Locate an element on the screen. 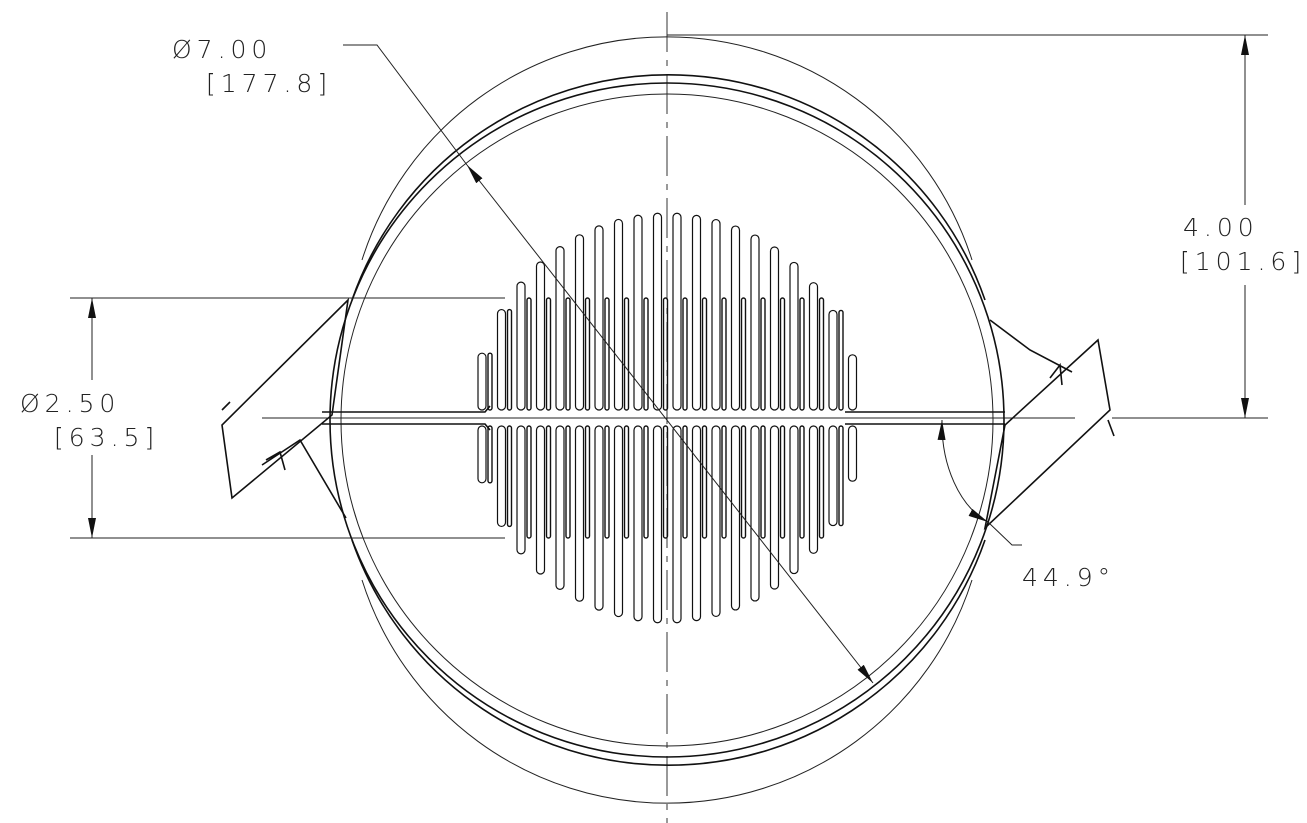 Image resolution: width=1307 pixels, height=823 pixels. dimension-label: 44.9° is located at coordinates (1068, 577).